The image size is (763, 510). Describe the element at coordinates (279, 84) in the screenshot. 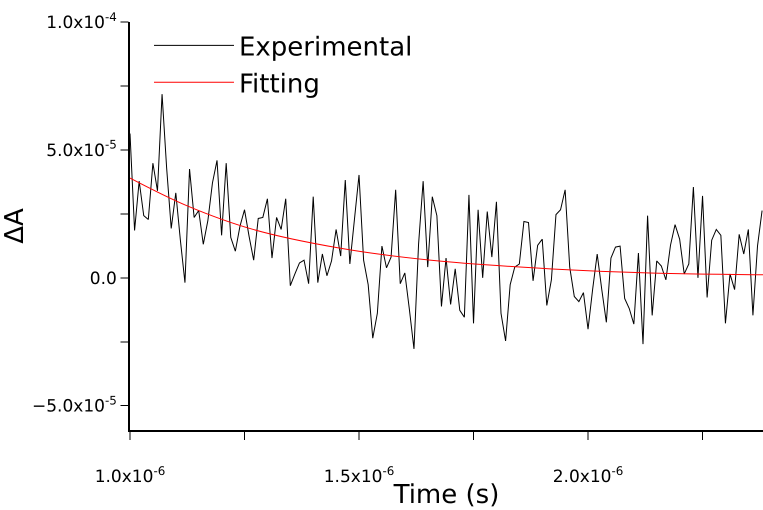

I see `legend-label: Fitting` at that location.